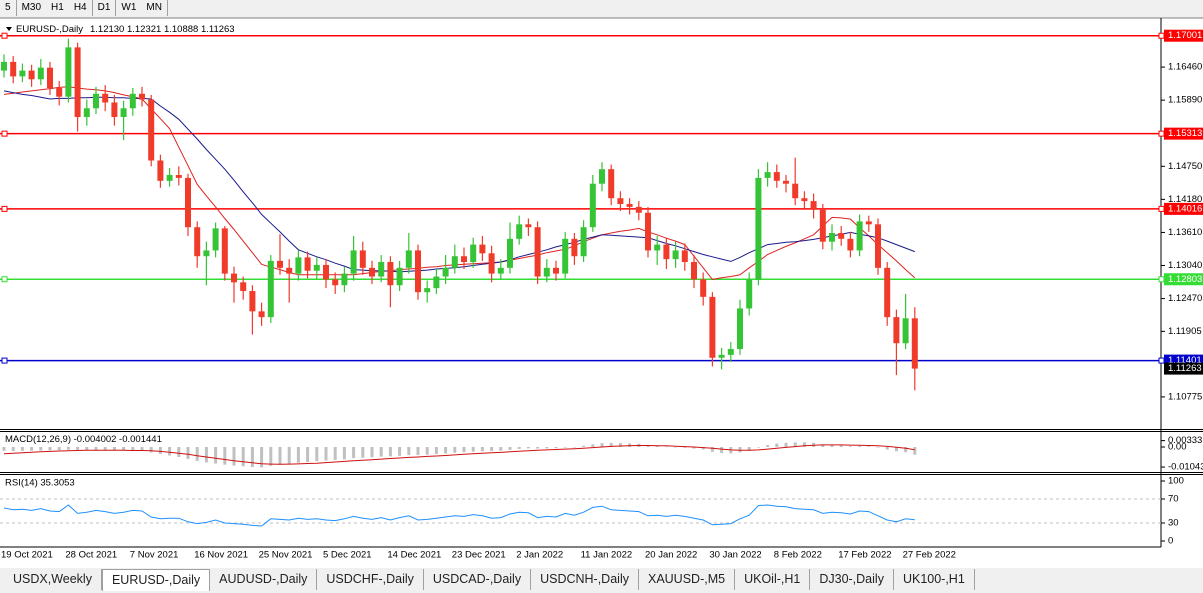  I want to click on chart-tab: USDCAD-,Daily, so click(478, 579).